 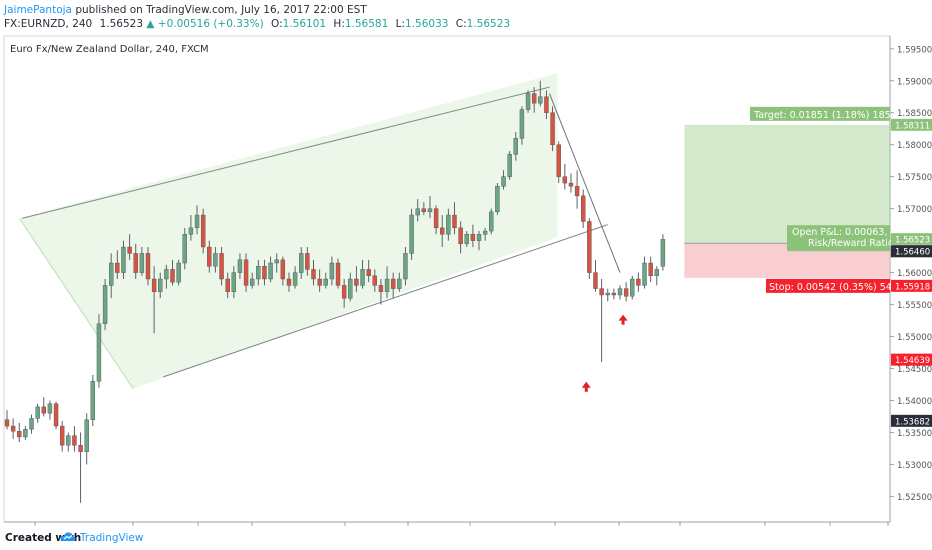 I want to click on target-label-text: Target: 0.01851 (1.18%) 185.1,, so click(x=828, y=115).